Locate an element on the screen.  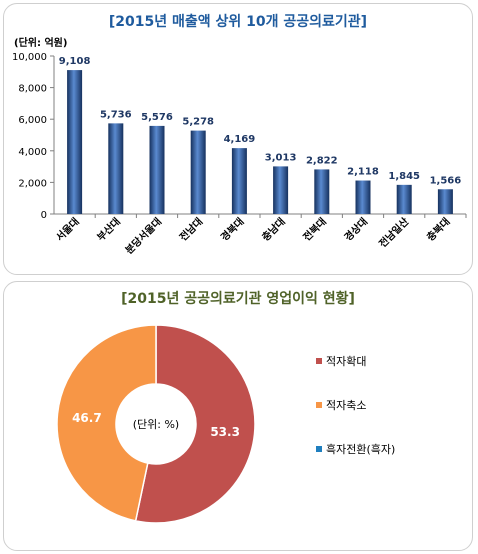
y-tick-label: 6,000 is located at coordinates (32, 120).